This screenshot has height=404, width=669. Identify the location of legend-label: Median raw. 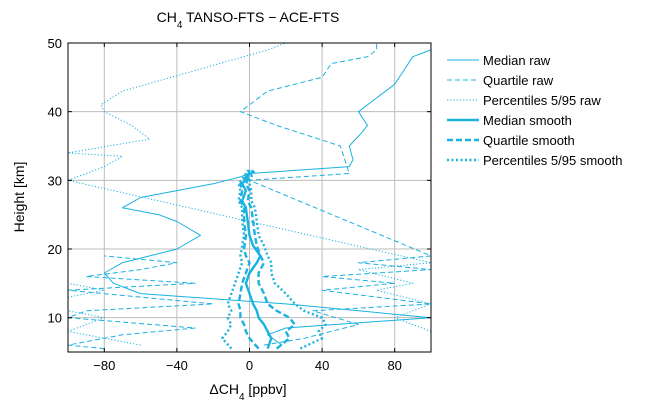
(517, 60).